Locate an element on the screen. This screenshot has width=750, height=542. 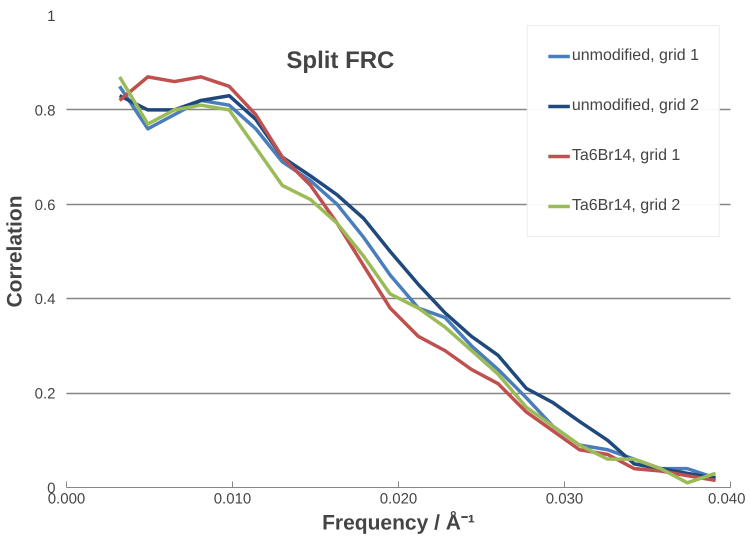
x-tick-label: 0.030 is located at coordinates (565, 499).